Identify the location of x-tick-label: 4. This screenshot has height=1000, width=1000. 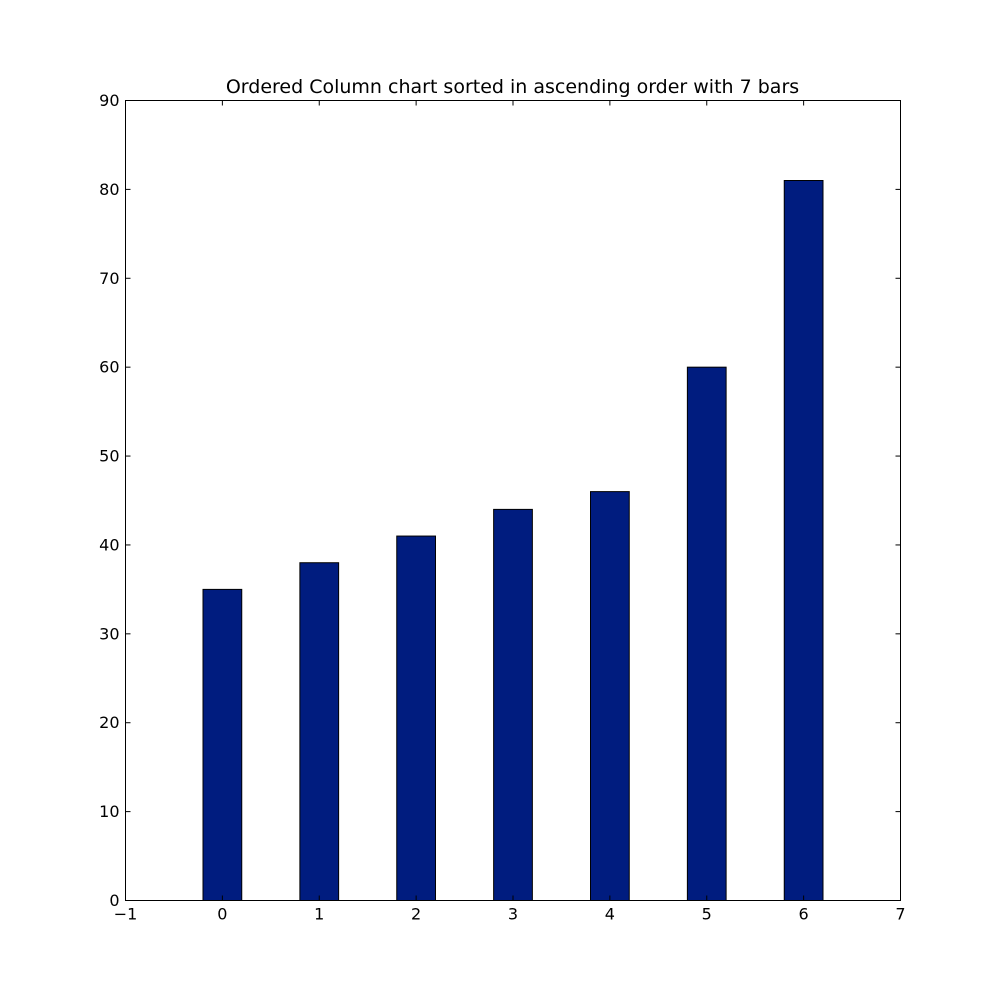
(610, 914).